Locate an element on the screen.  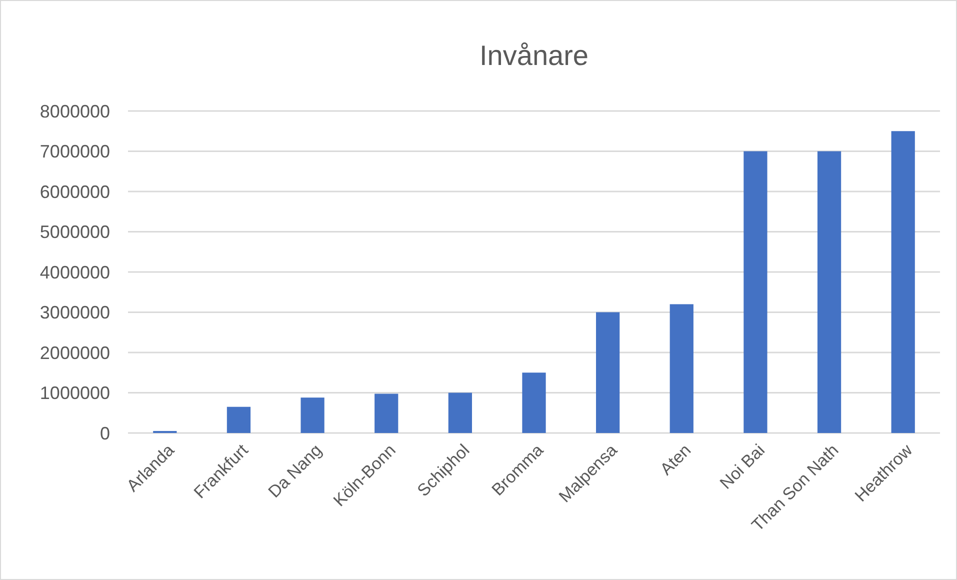
y-tick-label: 0 is located at coordinates (105, 433).